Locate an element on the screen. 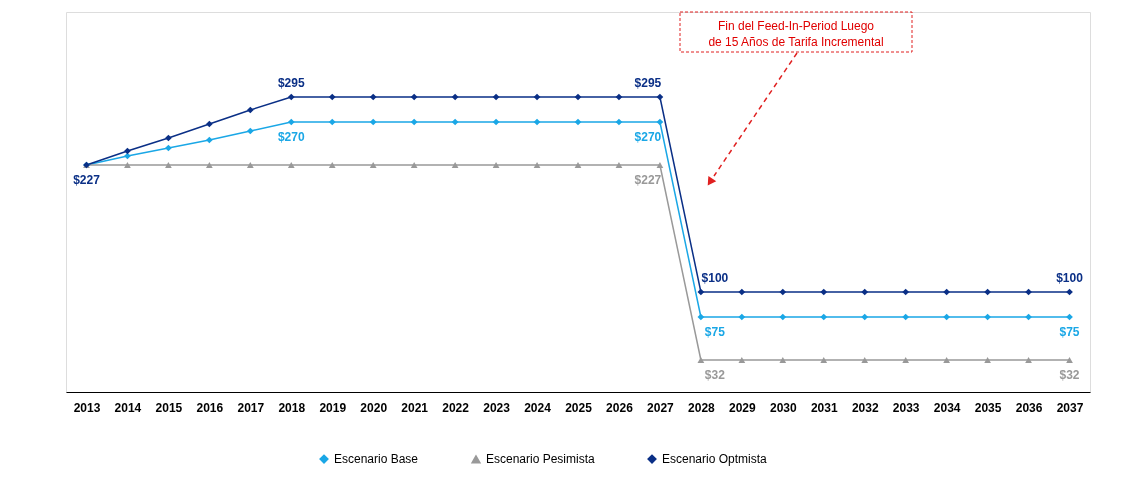 The width and height of the screenshot is (1133, 495). x-tick-label: 2024 is located at coordinates (538, 407).